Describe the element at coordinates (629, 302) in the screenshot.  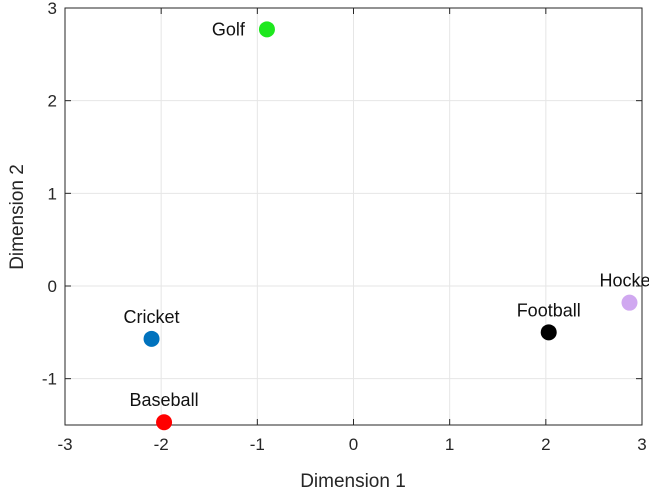
I see `data-point-hockey` at that location.